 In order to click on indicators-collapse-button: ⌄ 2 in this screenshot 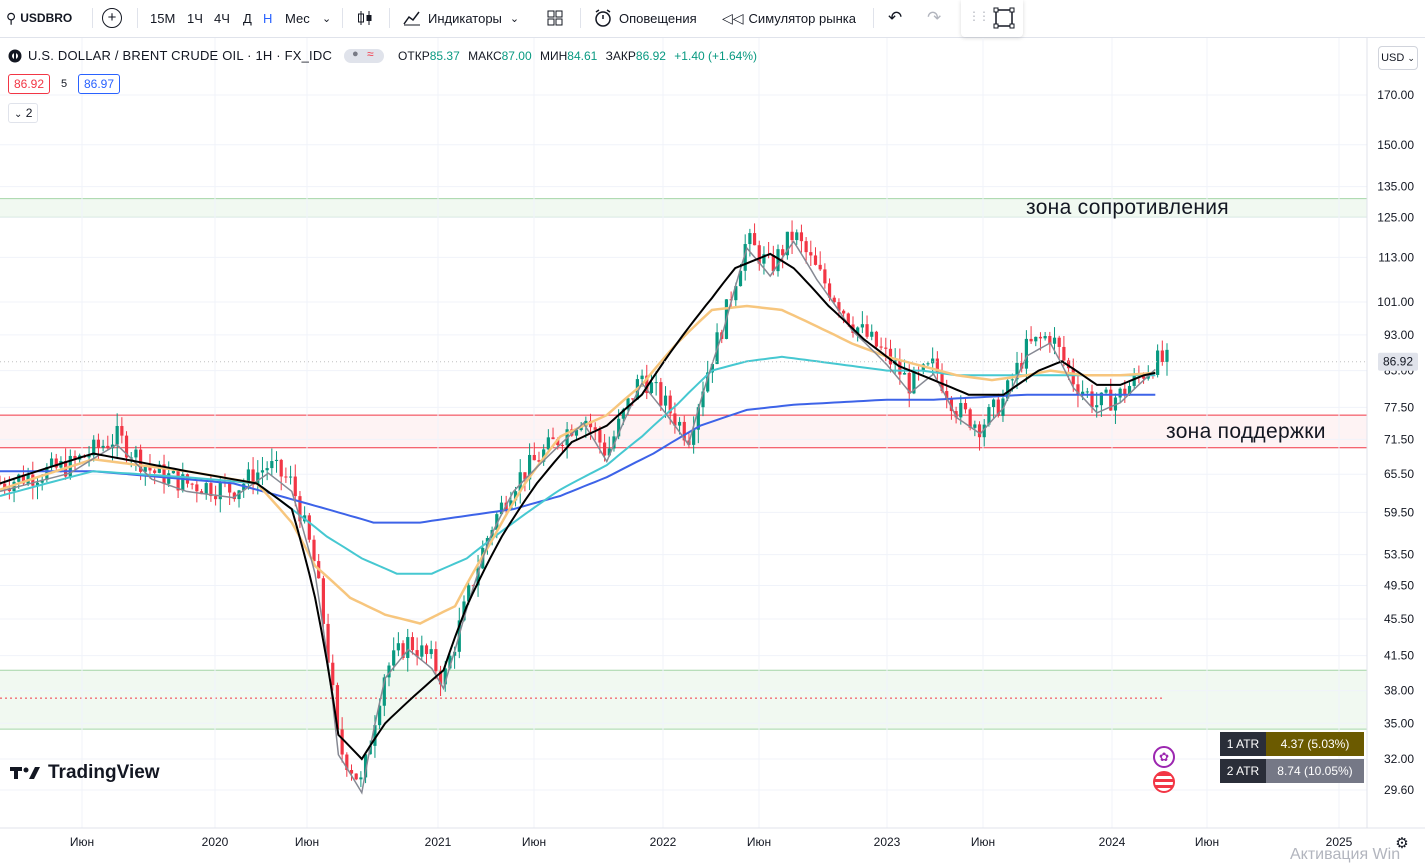, I will do `click(23, 113)`.